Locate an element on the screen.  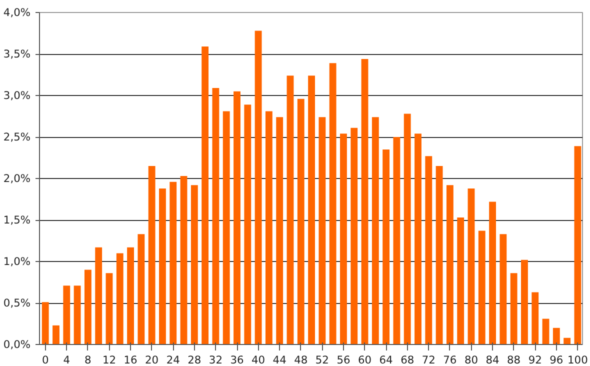
x-tick-label: 32 is located at coordinates (215, 360).